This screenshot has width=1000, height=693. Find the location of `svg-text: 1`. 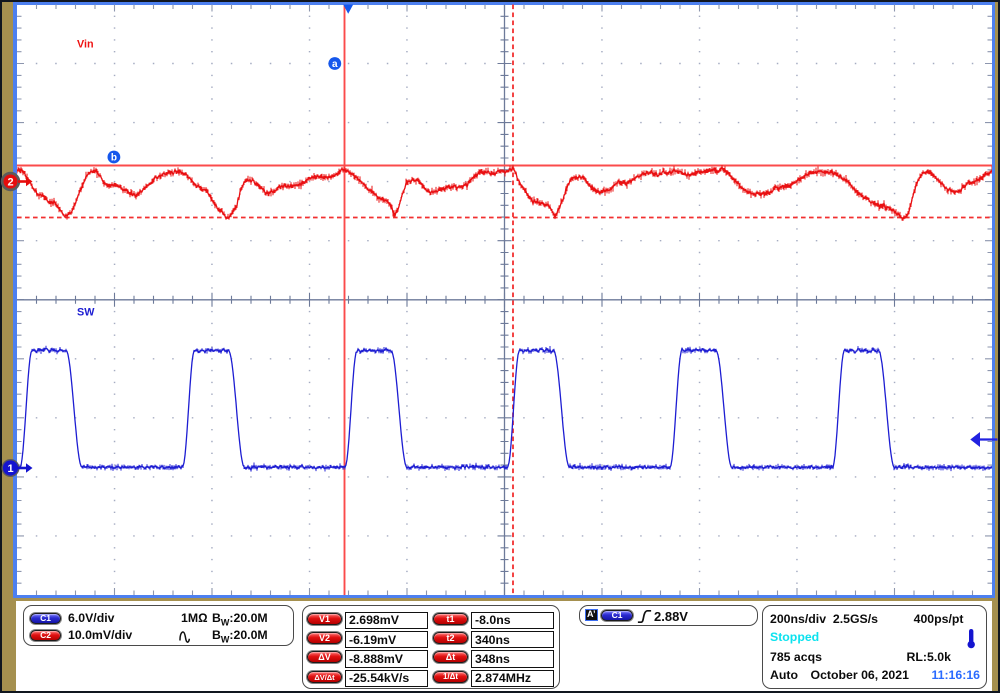

svg-text: 1 is located at coordinates (10, 469).